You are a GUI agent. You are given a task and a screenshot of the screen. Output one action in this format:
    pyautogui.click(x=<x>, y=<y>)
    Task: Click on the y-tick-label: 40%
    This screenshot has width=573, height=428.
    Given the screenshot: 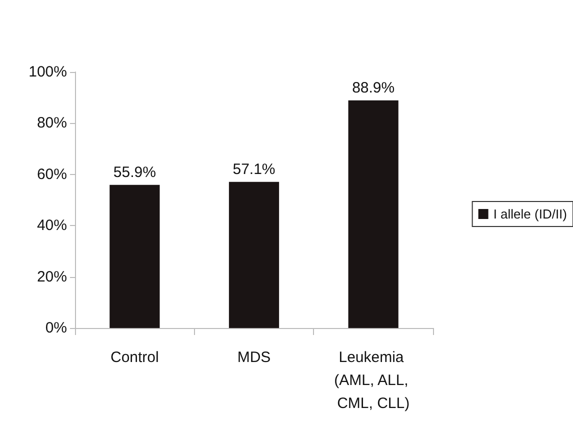 What is the action you would take?
    pyautogui.click(x=51, y=225)
    